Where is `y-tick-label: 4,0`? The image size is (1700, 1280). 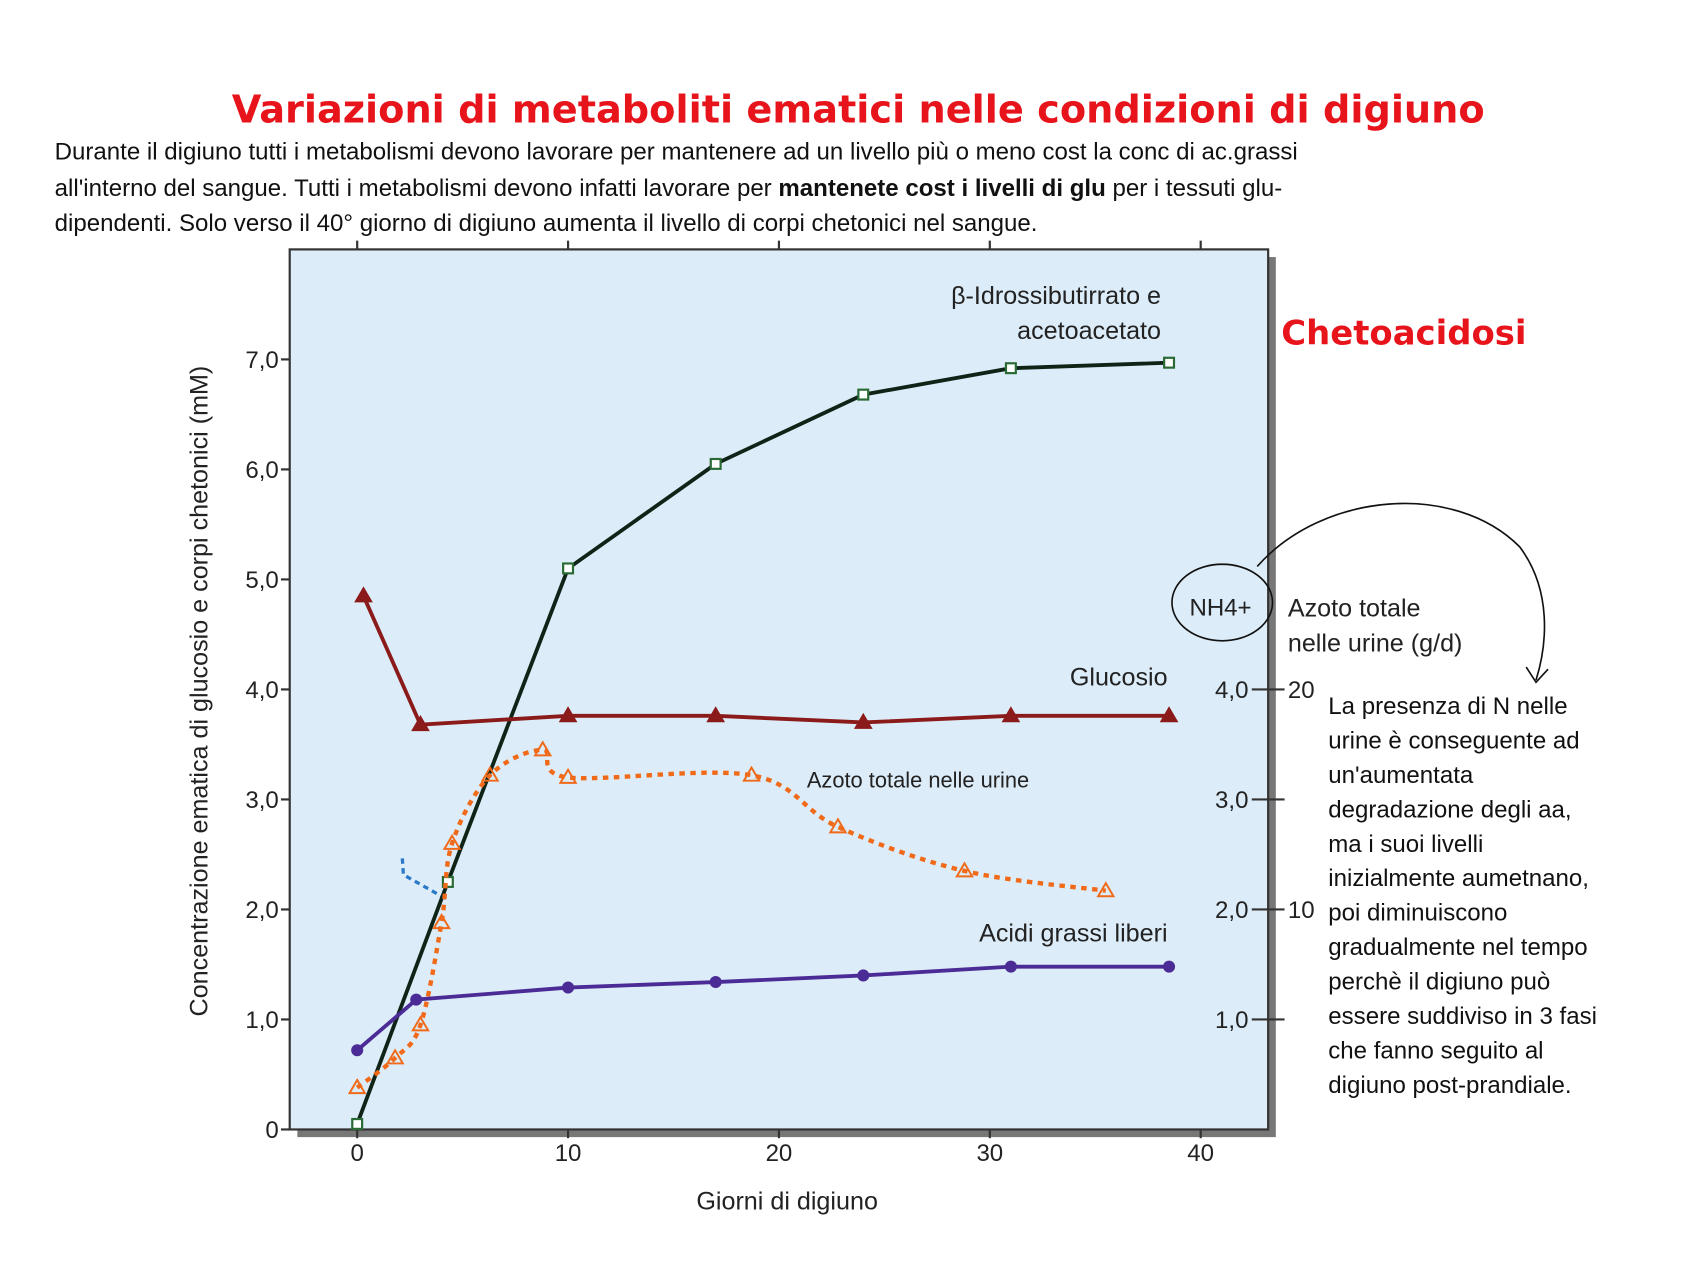
y-tick-label: 4,0 is located at coordinates (261, 690).